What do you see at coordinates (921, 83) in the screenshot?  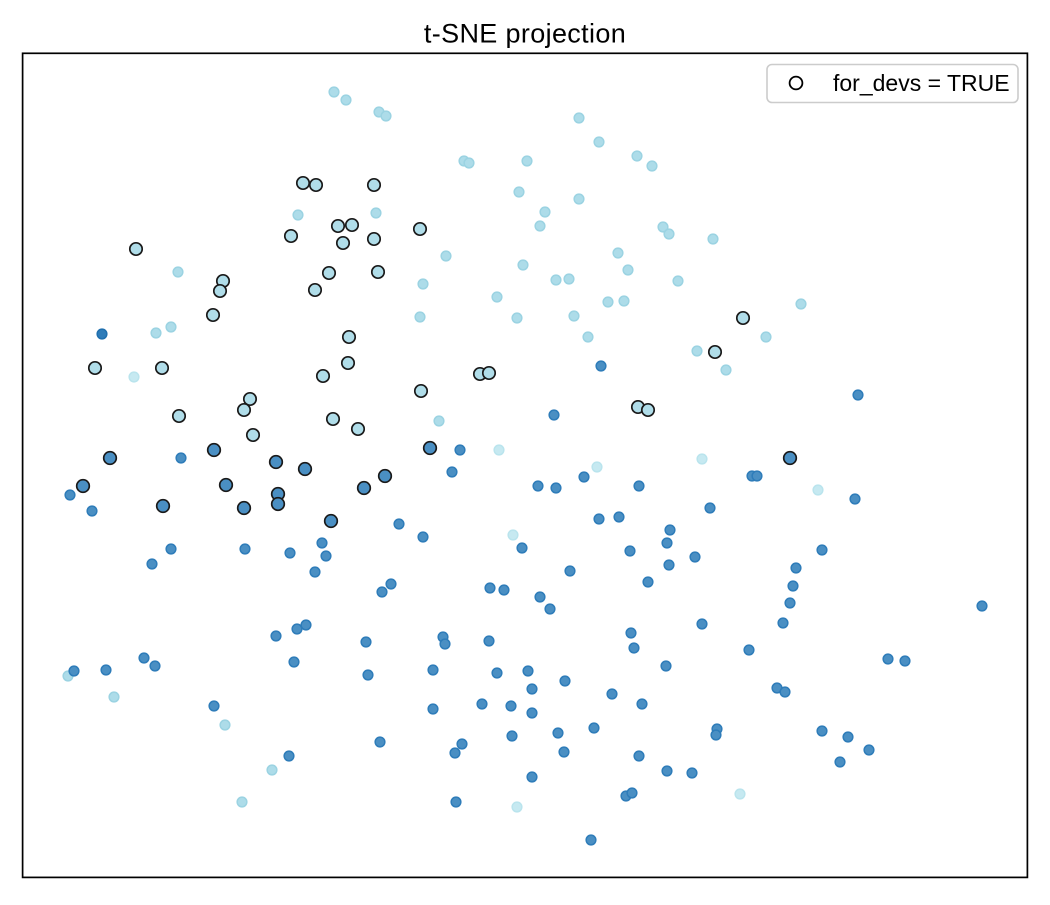 I see `svg-text: for_devs = TRUE` at bounding box center [921, 83].